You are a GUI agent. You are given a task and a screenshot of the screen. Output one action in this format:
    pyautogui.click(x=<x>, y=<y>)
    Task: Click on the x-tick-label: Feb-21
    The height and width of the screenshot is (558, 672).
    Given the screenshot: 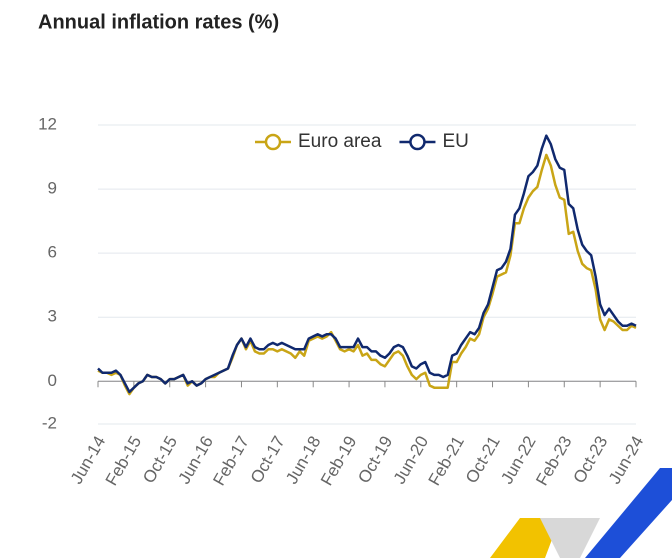 What is the action you would take?
    pyautogui.click(x=446, y=461)
    